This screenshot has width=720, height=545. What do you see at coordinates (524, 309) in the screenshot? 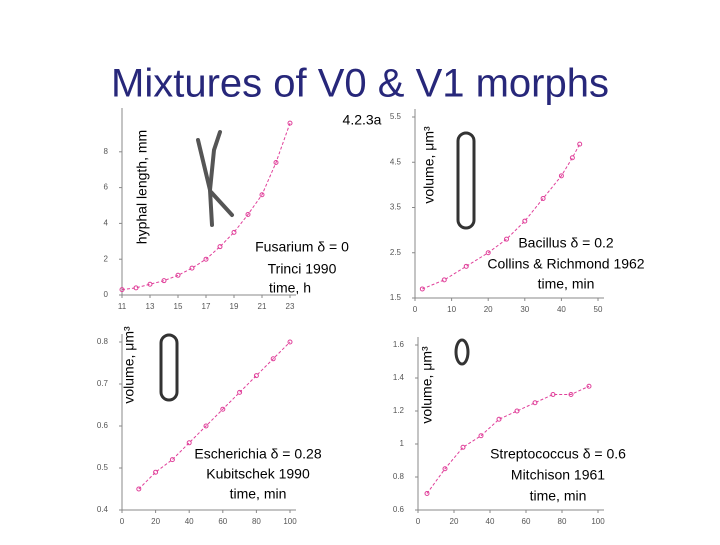
I see `x-tick-label: 30` at bounding box center [524, 309].